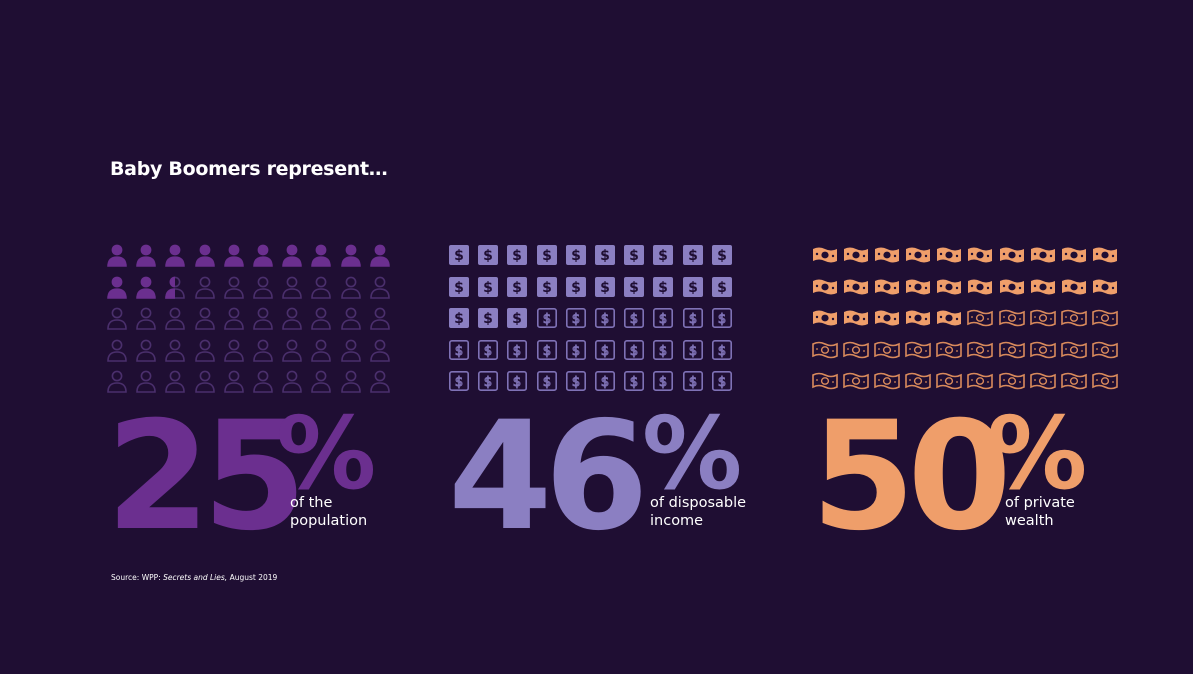 The width and height of the screenshot is (1193, 674). Describe the element at coordinates (311, 503) in the screenshot. I see `stat-description-line1: of the` at that location.